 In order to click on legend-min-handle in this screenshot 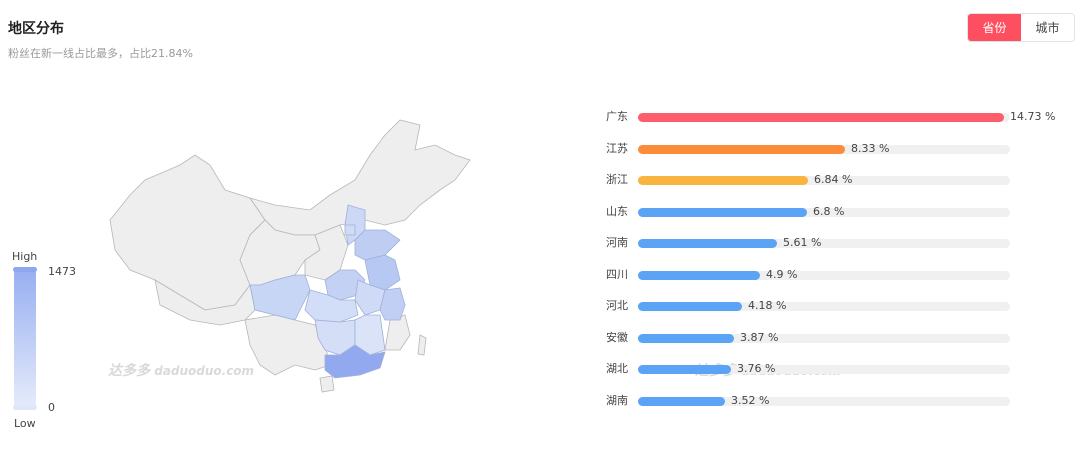, I will do `click(25, 407)`.